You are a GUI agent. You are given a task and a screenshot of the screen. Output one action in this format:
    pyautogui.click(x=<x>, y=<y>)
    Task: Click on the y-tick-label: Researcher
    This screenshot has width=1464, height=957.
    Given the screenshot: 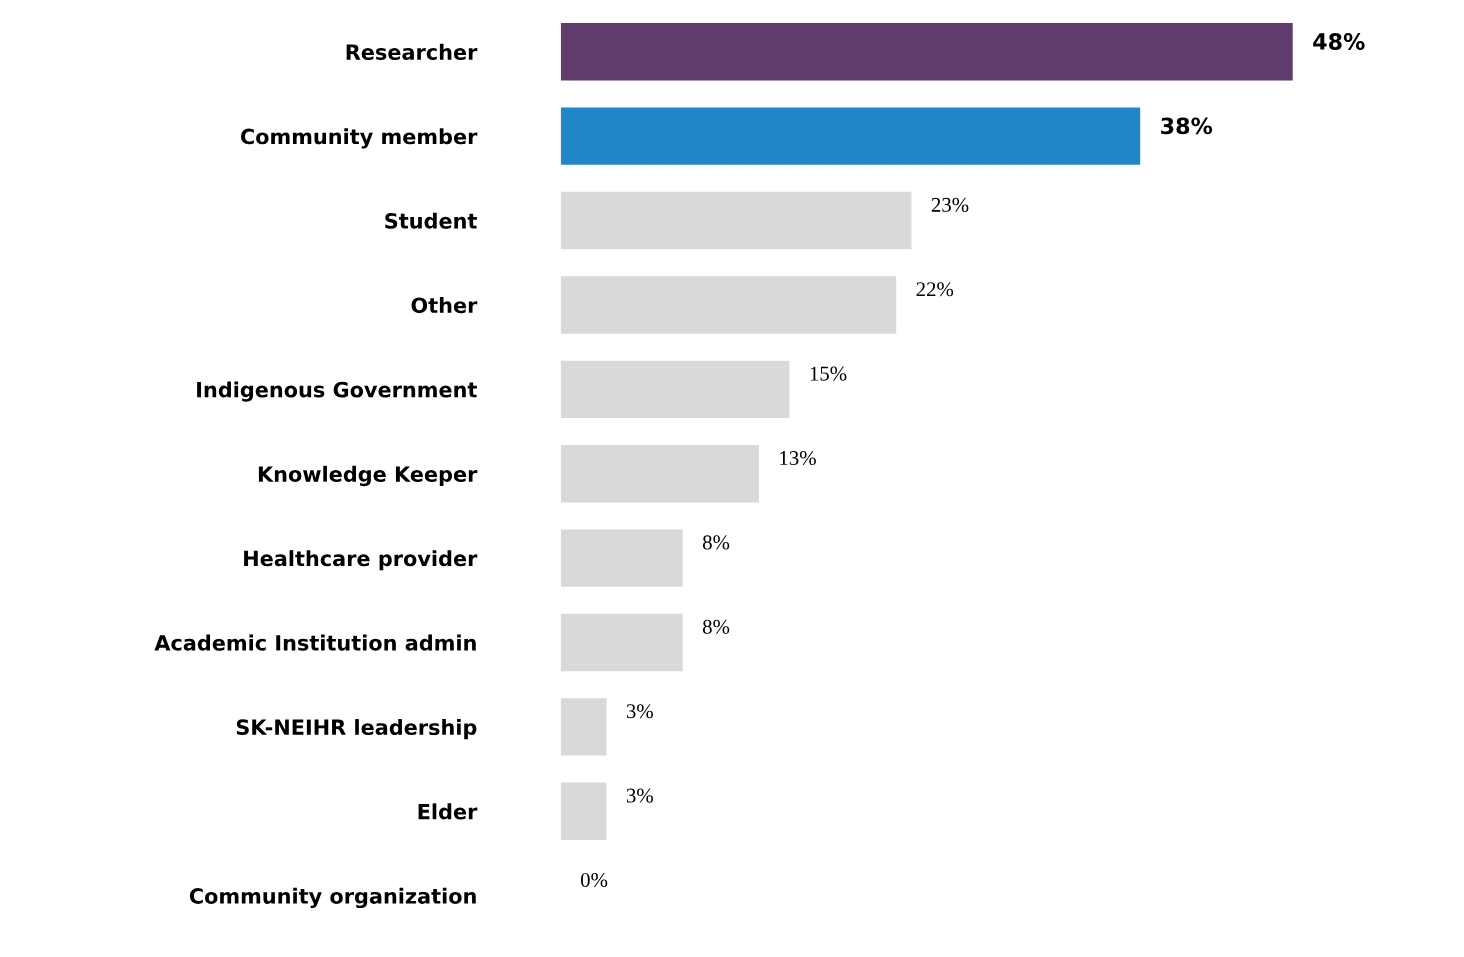 What is the action you would take?
    pyautogui.click(x=412, y=51)
    